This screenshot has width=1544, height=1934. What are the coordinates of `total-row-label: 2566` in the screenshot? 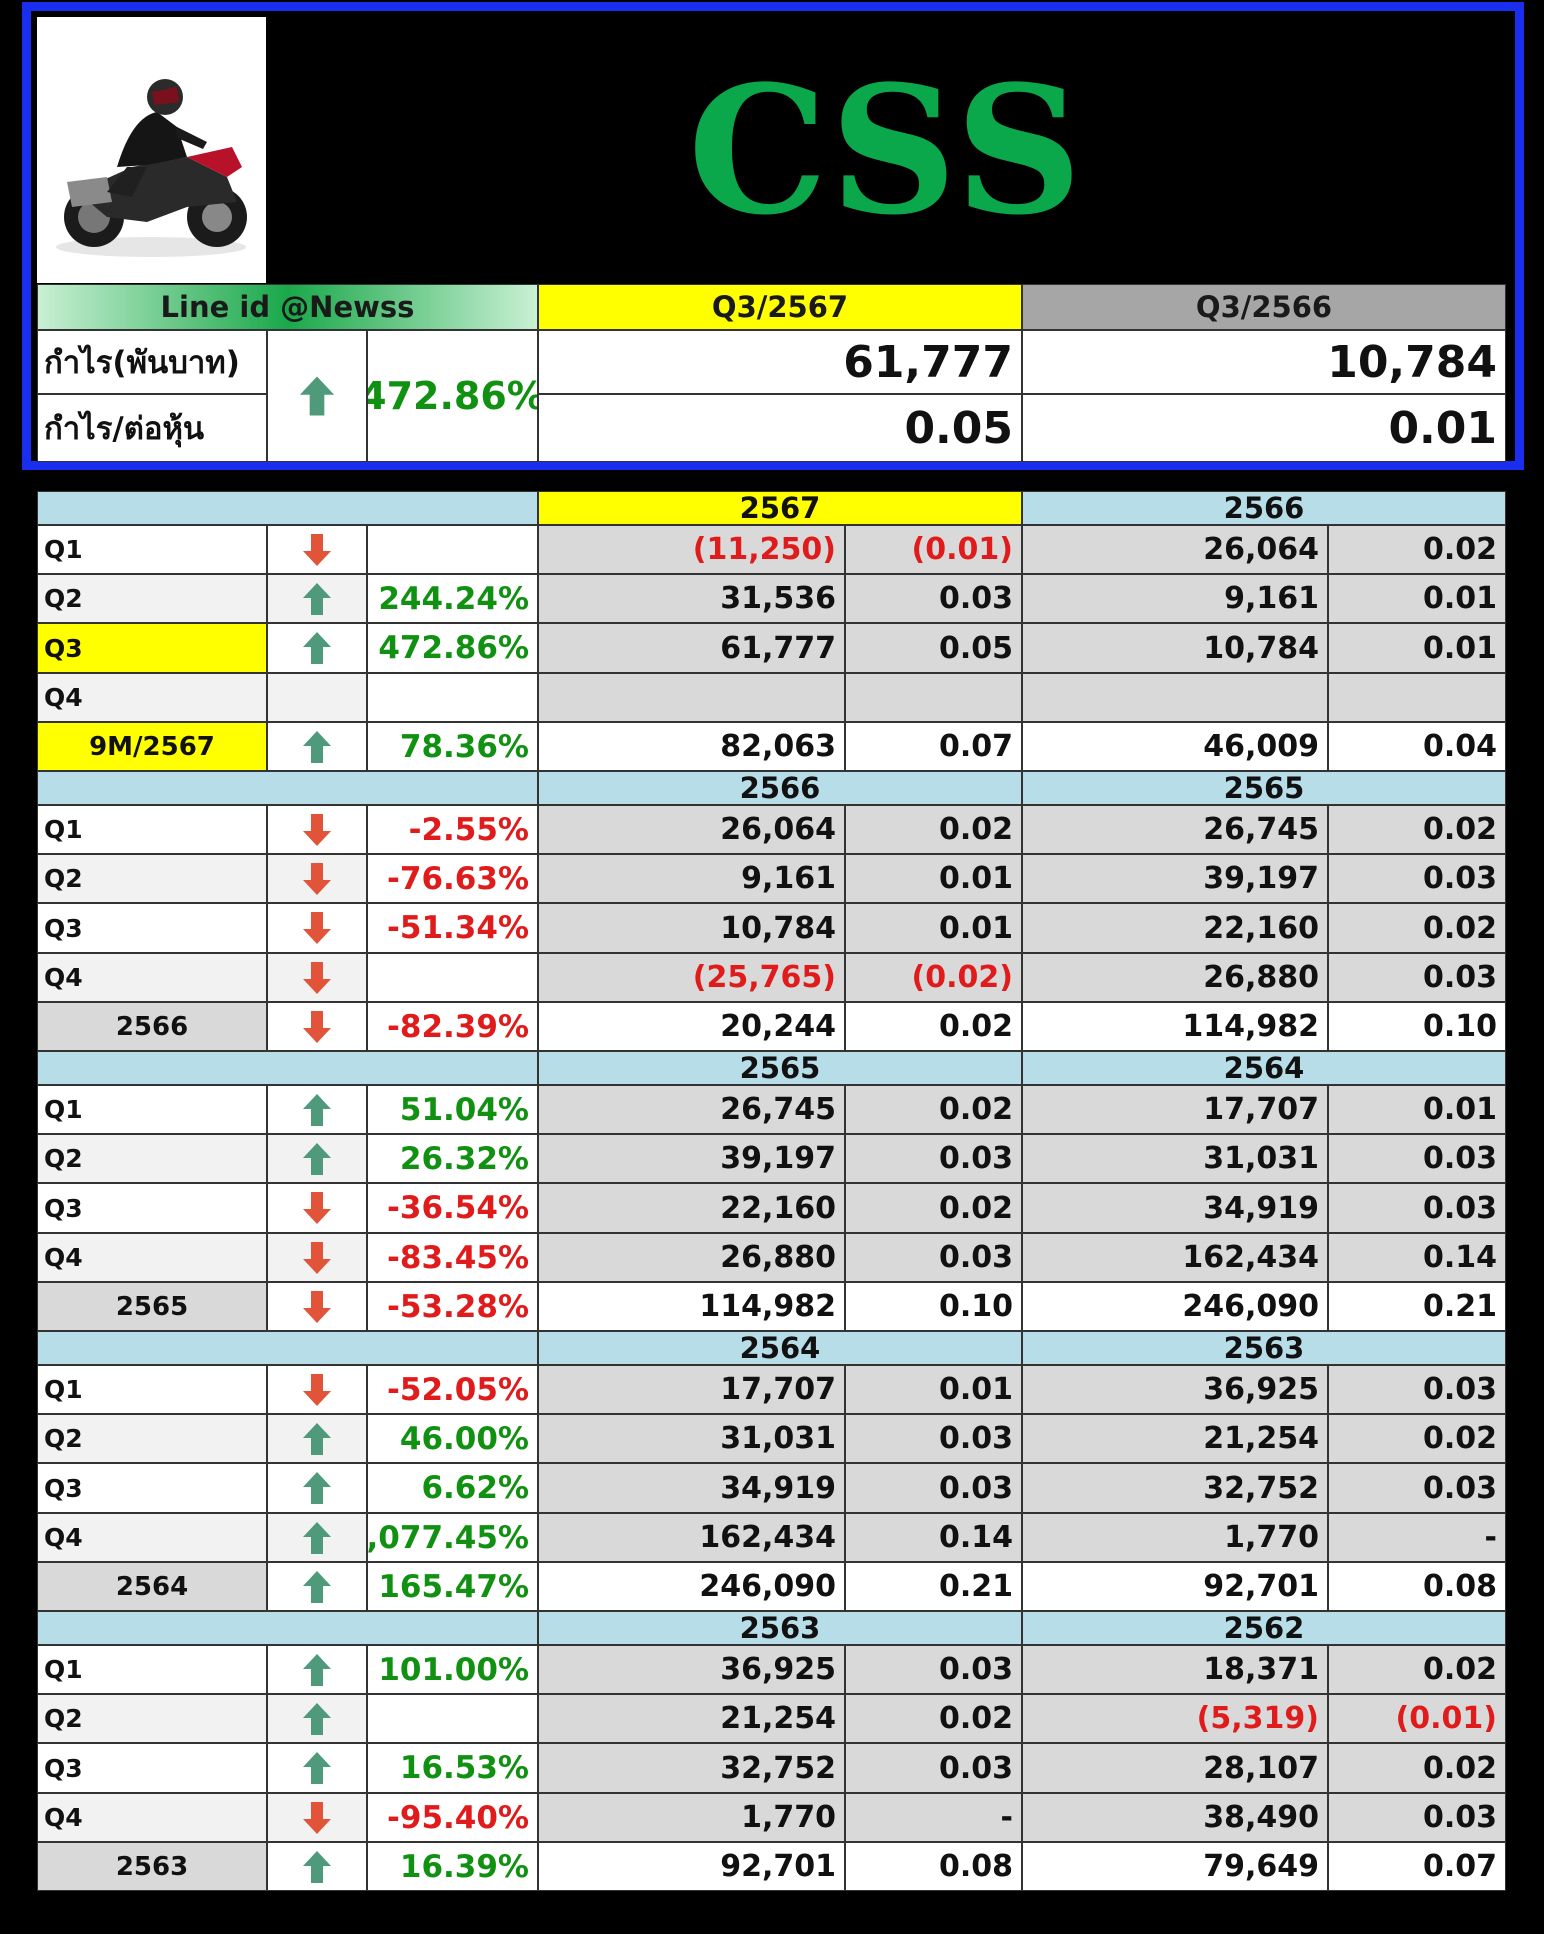 It's located at (152, 1026).